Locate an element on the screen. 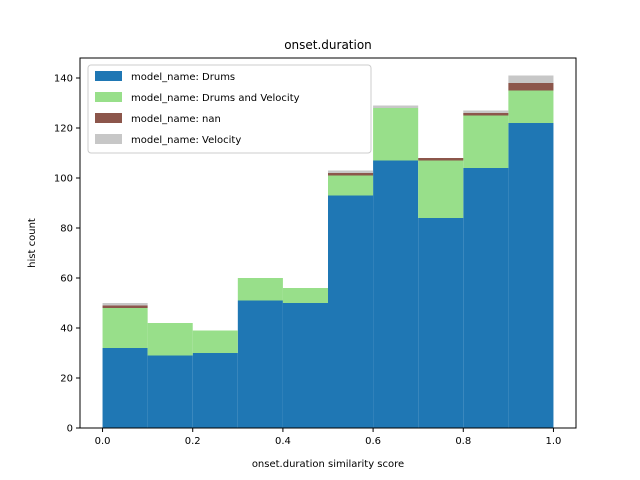 Image resolution: width=640 pixels, height=480 pixels. y-tick-label: 40 is located at coordinates (66, 329).